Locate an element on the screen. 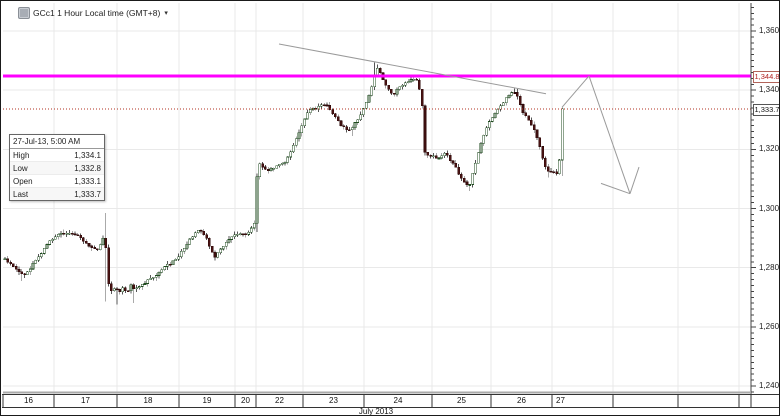 The image size is (780, 416). x-axis-date-label: 20 is located at coordinates (245, 400).